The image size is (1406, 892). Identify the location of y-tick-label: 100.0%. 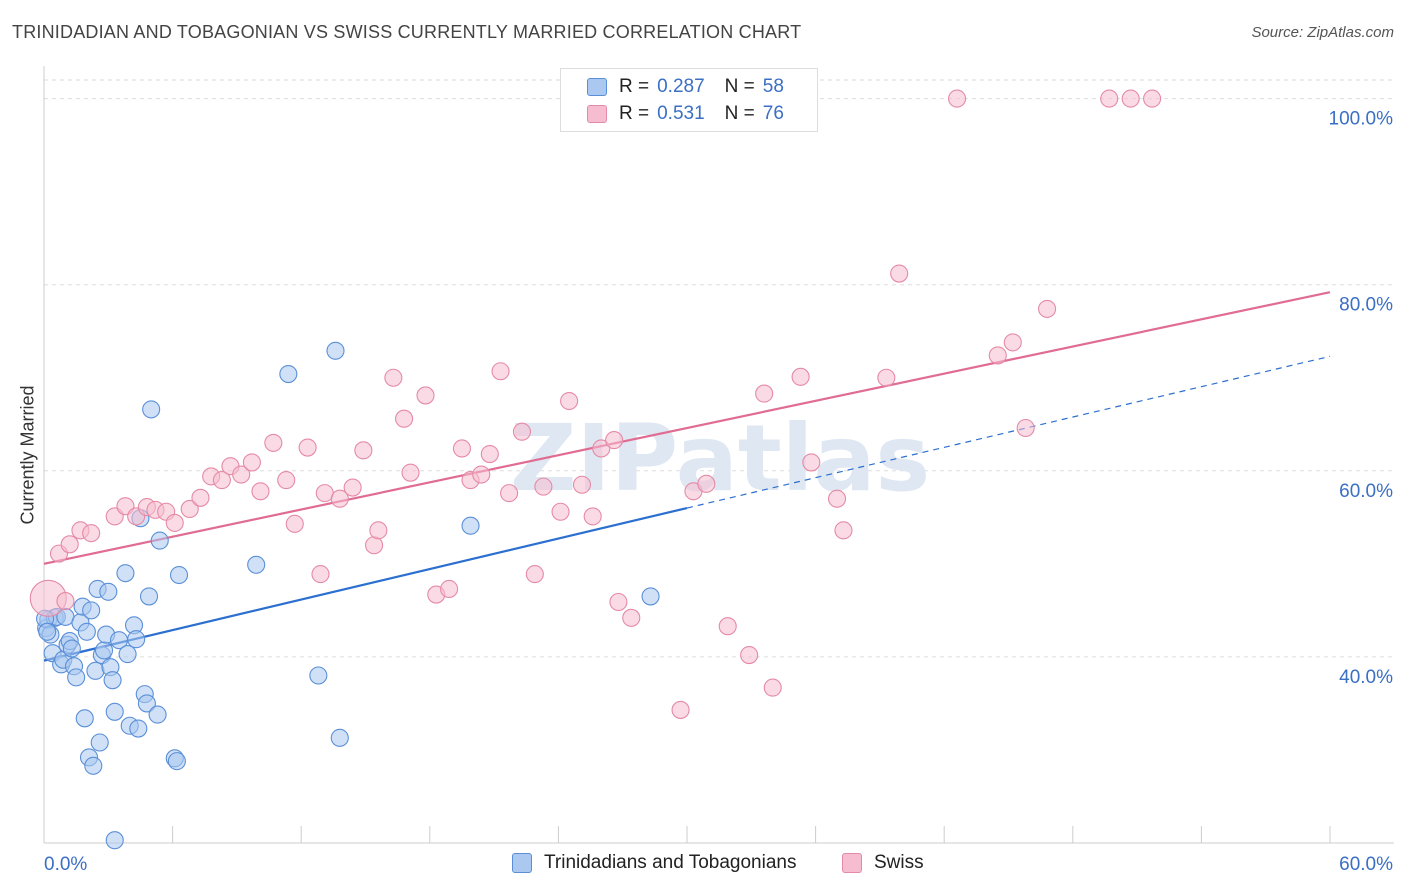
(1361, 119).